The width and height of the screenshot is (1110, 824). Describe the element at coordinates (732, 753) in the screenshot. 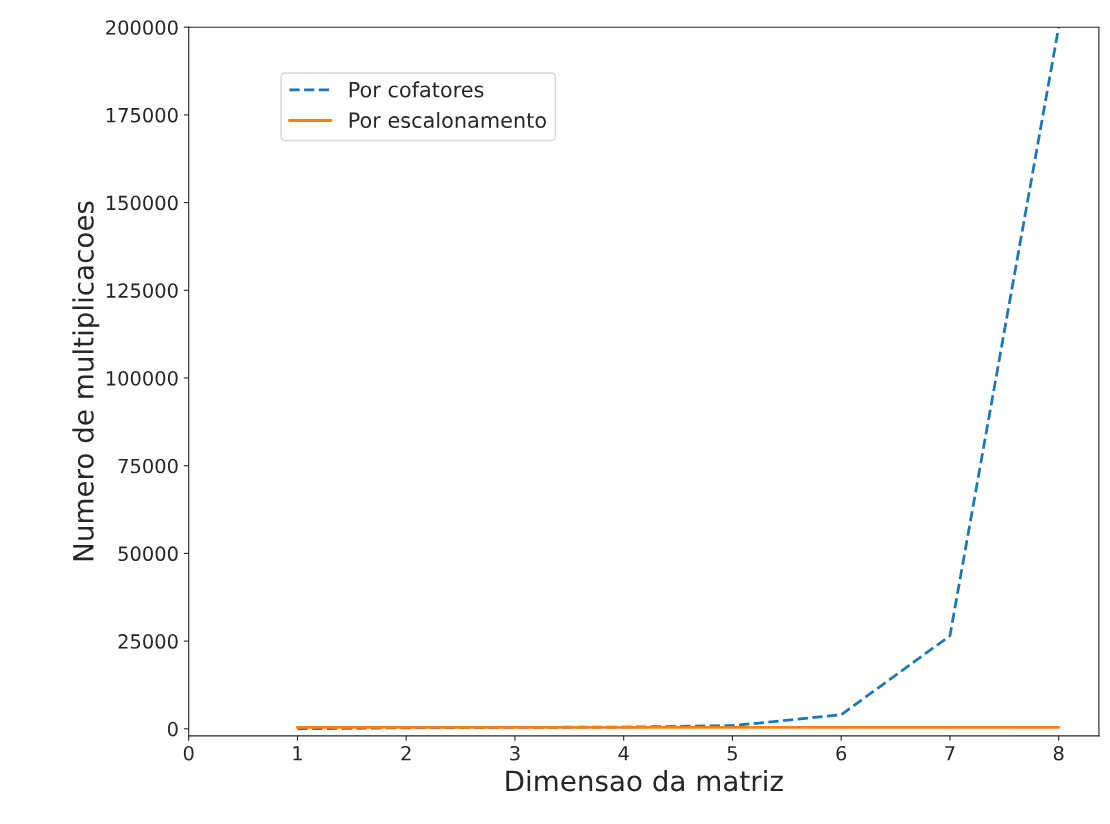

I see `x-tick-label: 5` at that location.